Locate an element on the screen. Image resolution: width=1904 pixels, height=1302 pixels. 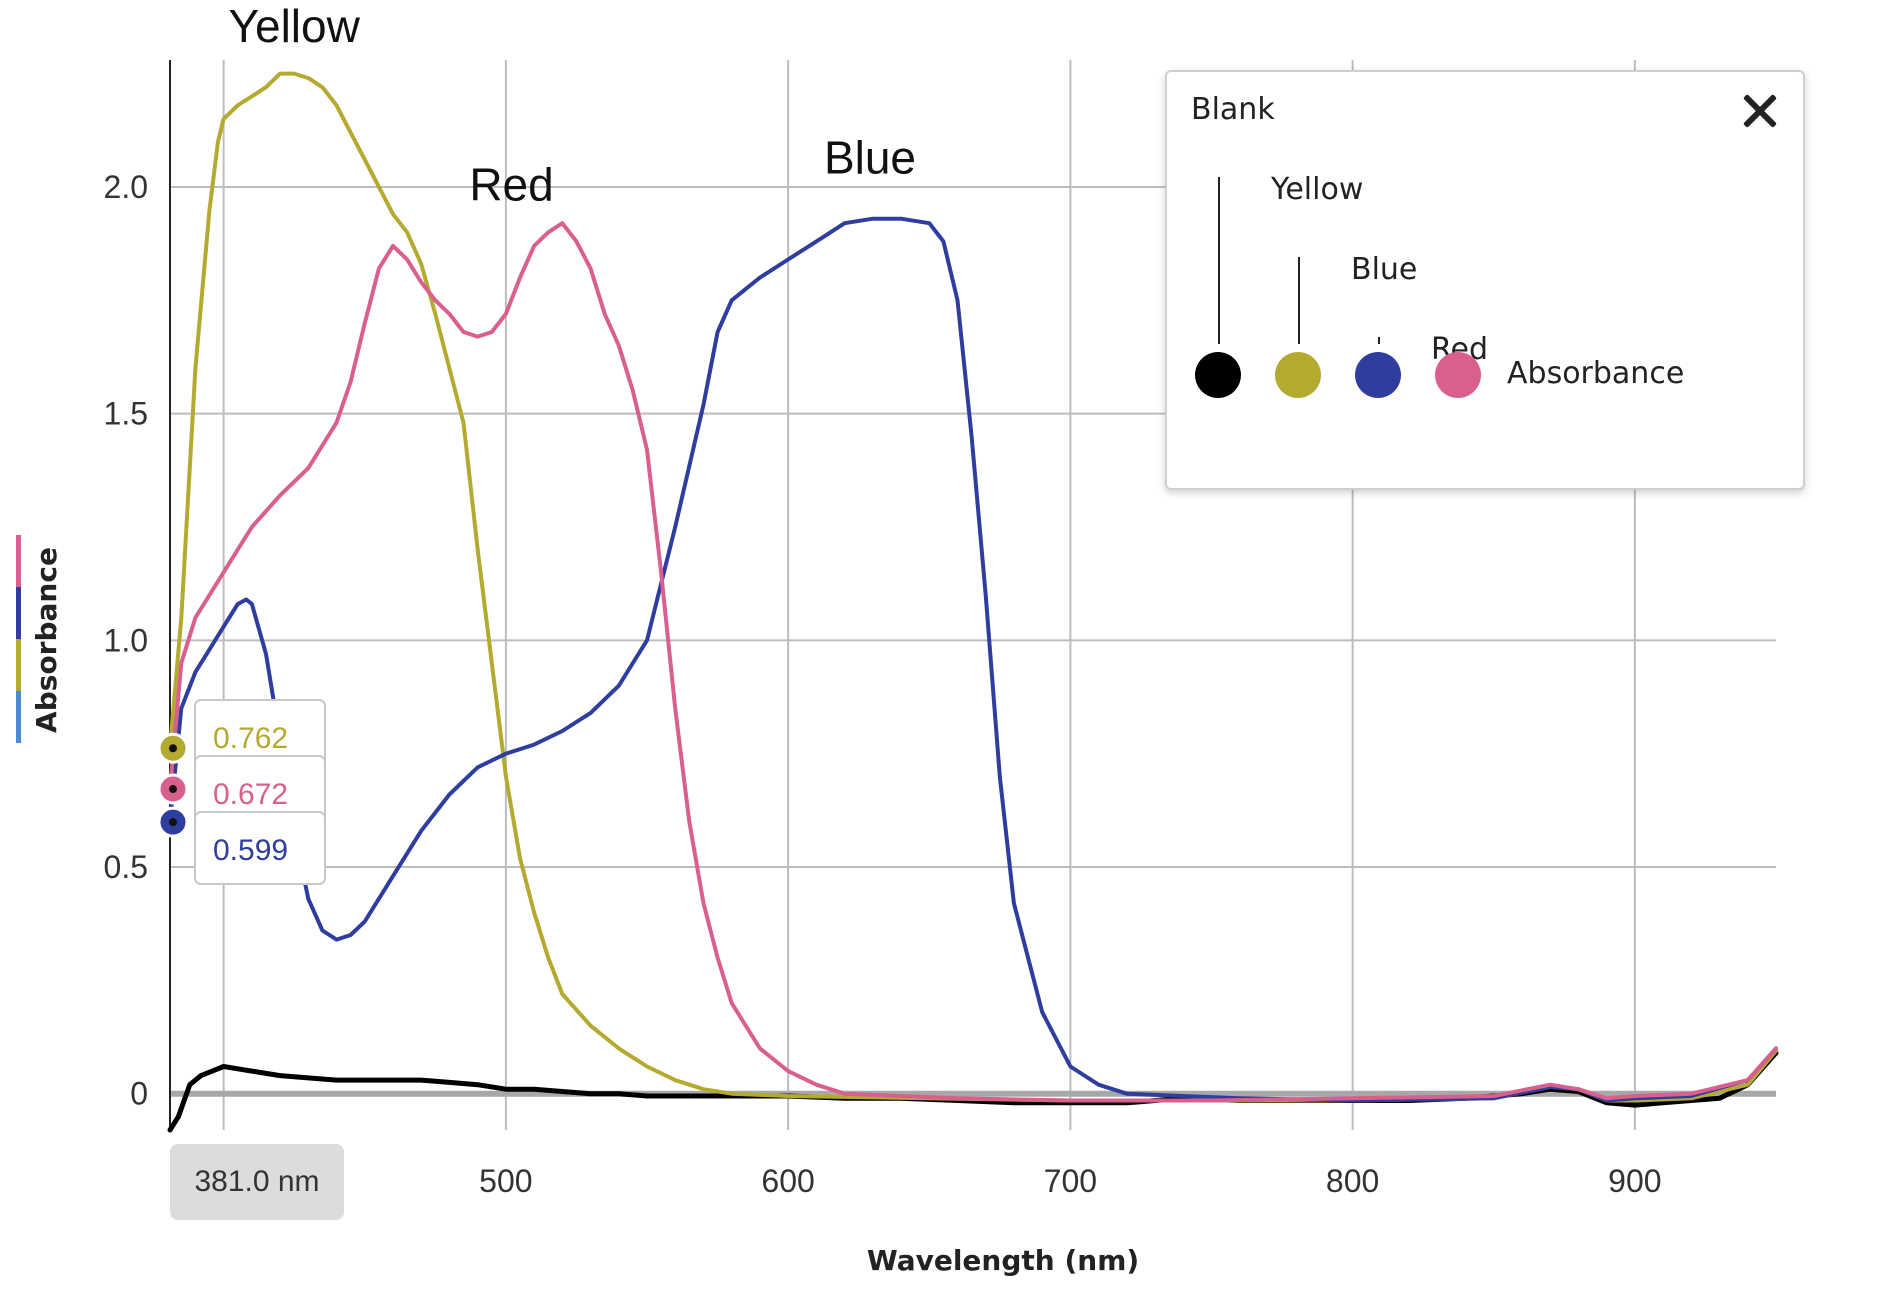
annotation-yellow: Yellow is located at coordinates (295, 26).